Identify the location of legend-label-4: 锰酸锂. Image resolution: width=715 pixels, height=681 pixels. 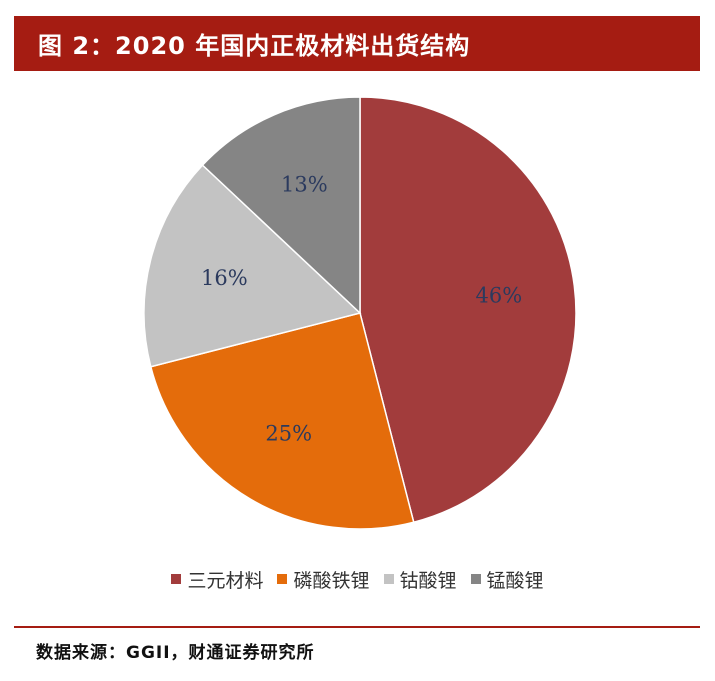
(515, 580).